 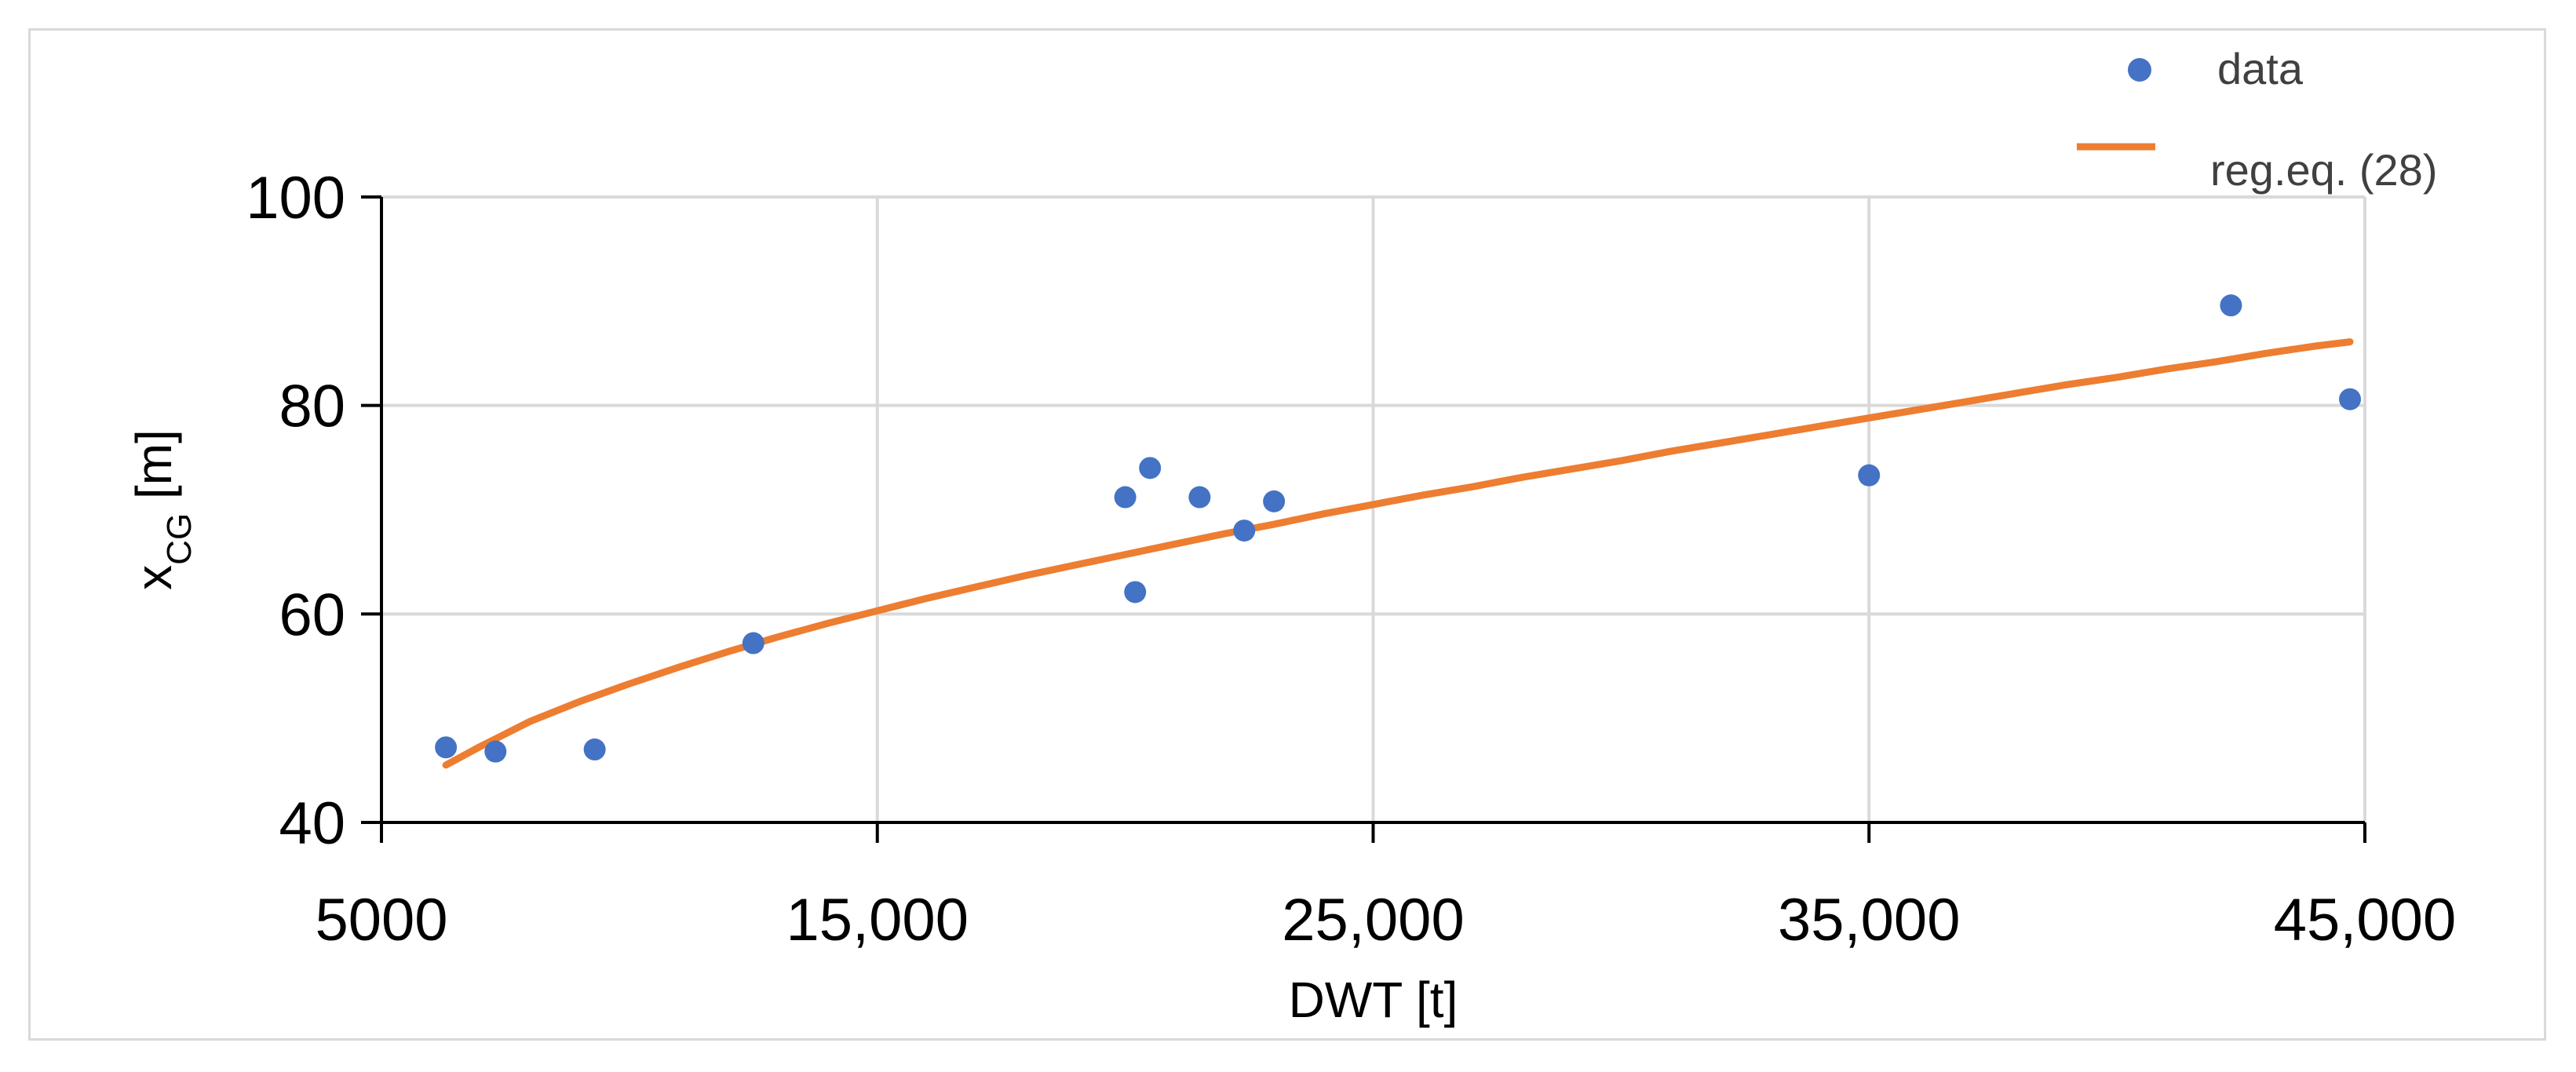 What do you see at coordinates (312, 615) in the screenshot?
I see `y-tick-label: 60` at bounding box center [312, 615].